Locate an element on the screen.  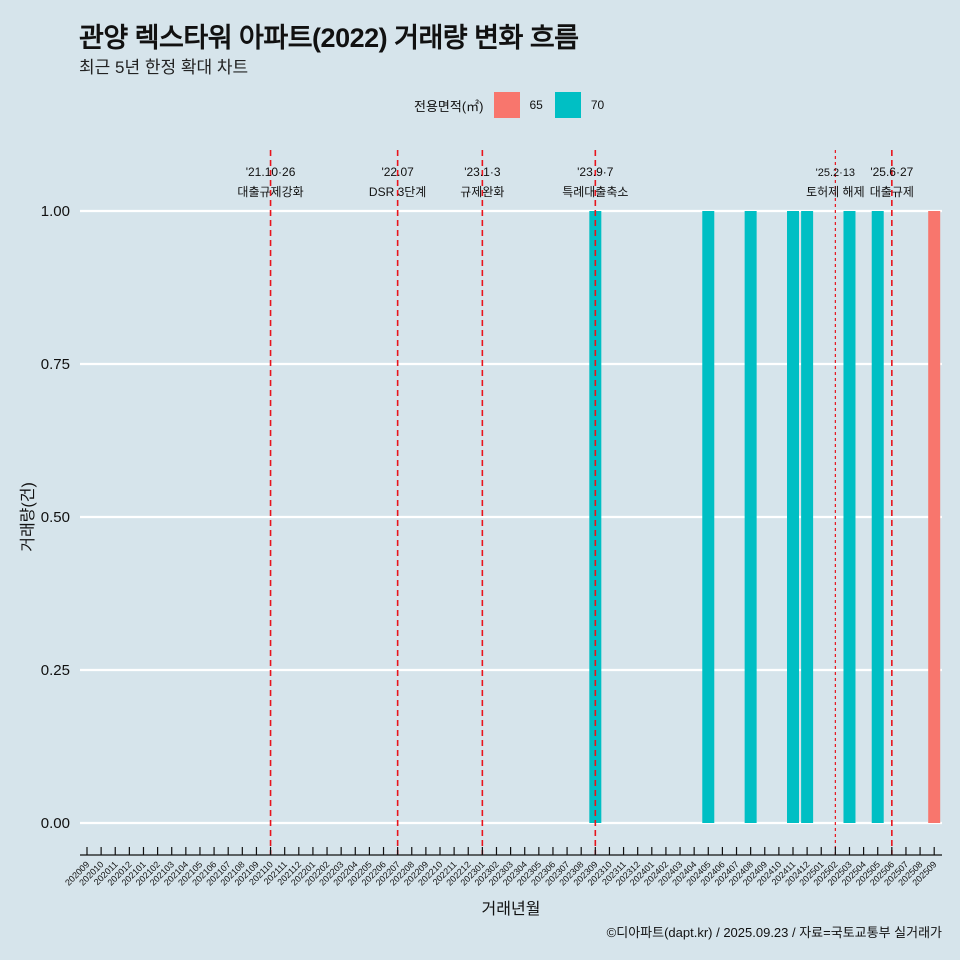
event-desc-label: 특례대출축소 is located at coordinates (595, 192).